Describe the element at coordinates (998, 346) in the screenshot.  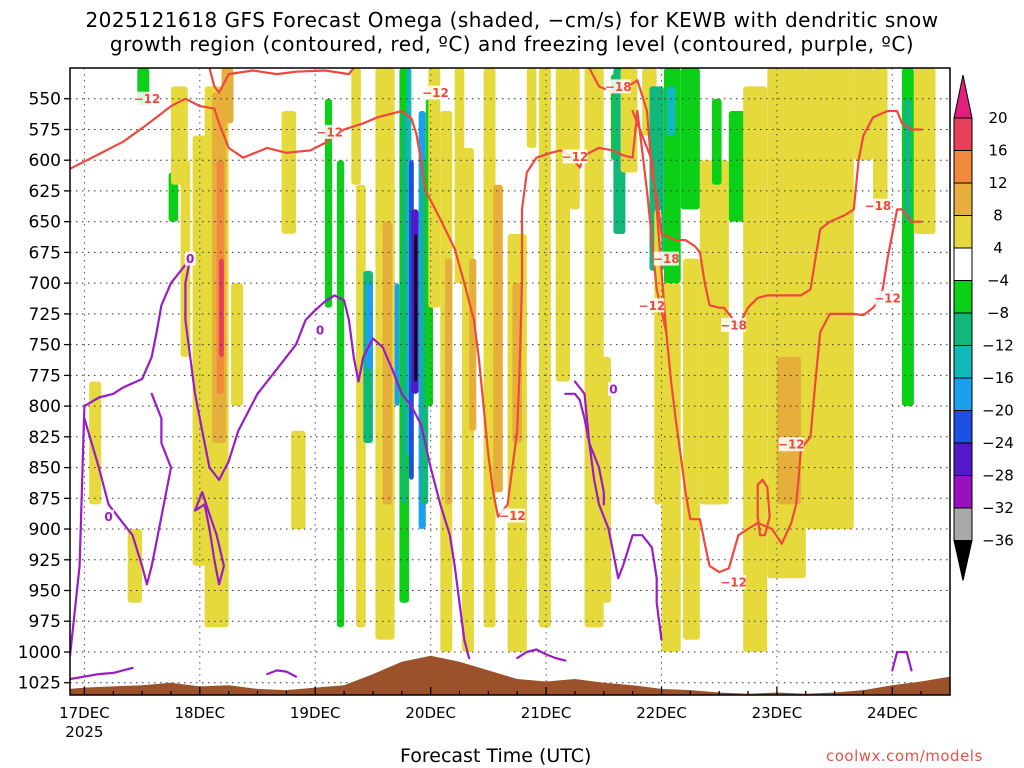
I see `colorbar-label-7: −12` at that location.